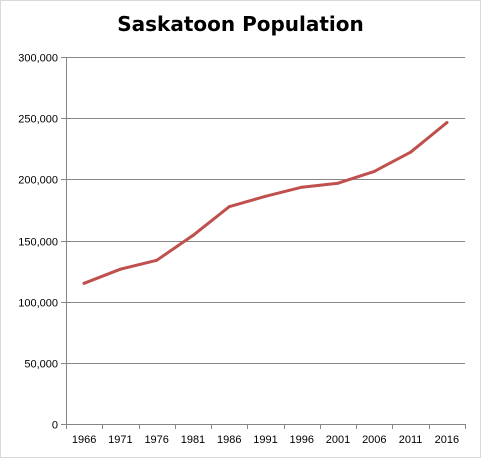 The height and width of the screenshot is (458, 481). Describe the element at coordinates (41, 365) in the screenshot. I see `y-tick-label: 50,000` at that location.